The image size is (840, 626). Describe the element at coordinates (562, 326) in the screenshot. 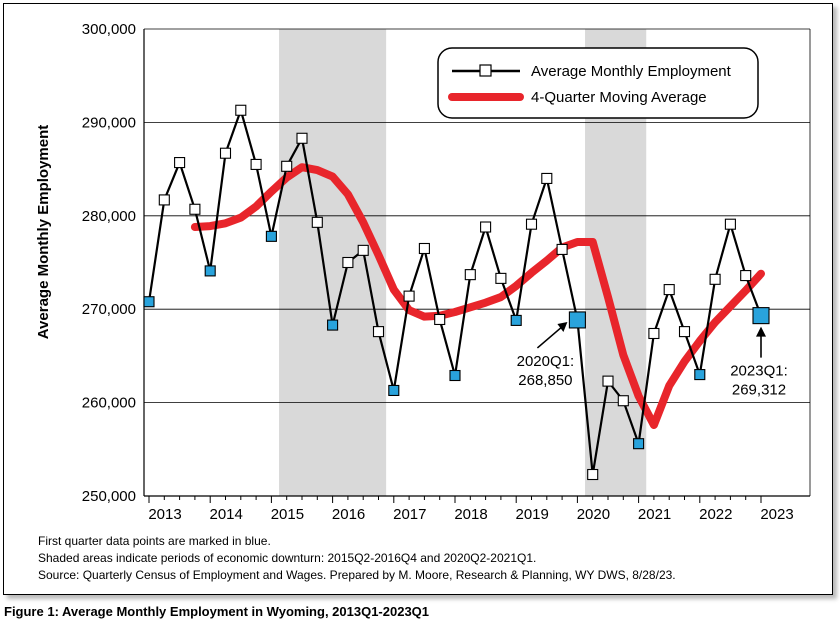

I see `annotation-arrowhead-2020q1` at that location.